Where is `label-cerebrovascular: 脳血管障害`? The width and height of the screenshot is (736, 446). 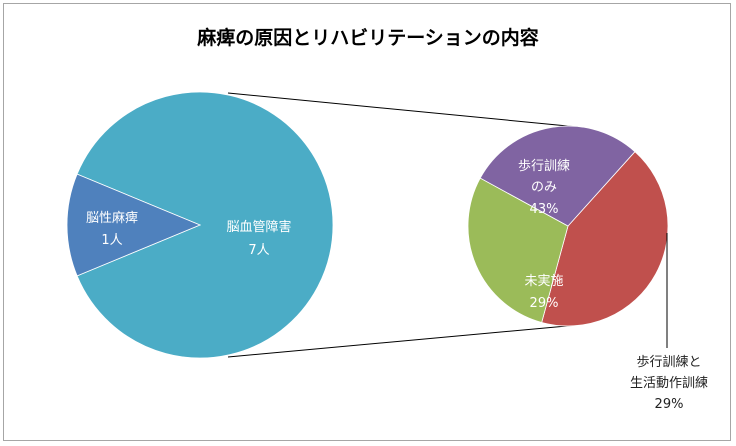
label-cerebrovascular: 脳血管障害 is located at coordinates (258, 227).